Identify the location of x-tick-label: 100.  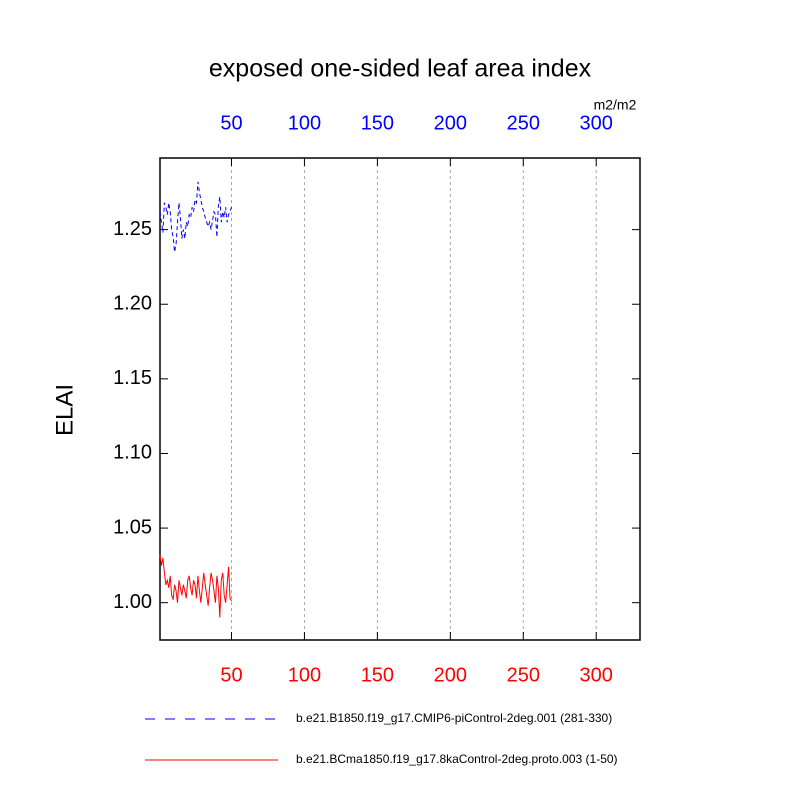
(304, 675).